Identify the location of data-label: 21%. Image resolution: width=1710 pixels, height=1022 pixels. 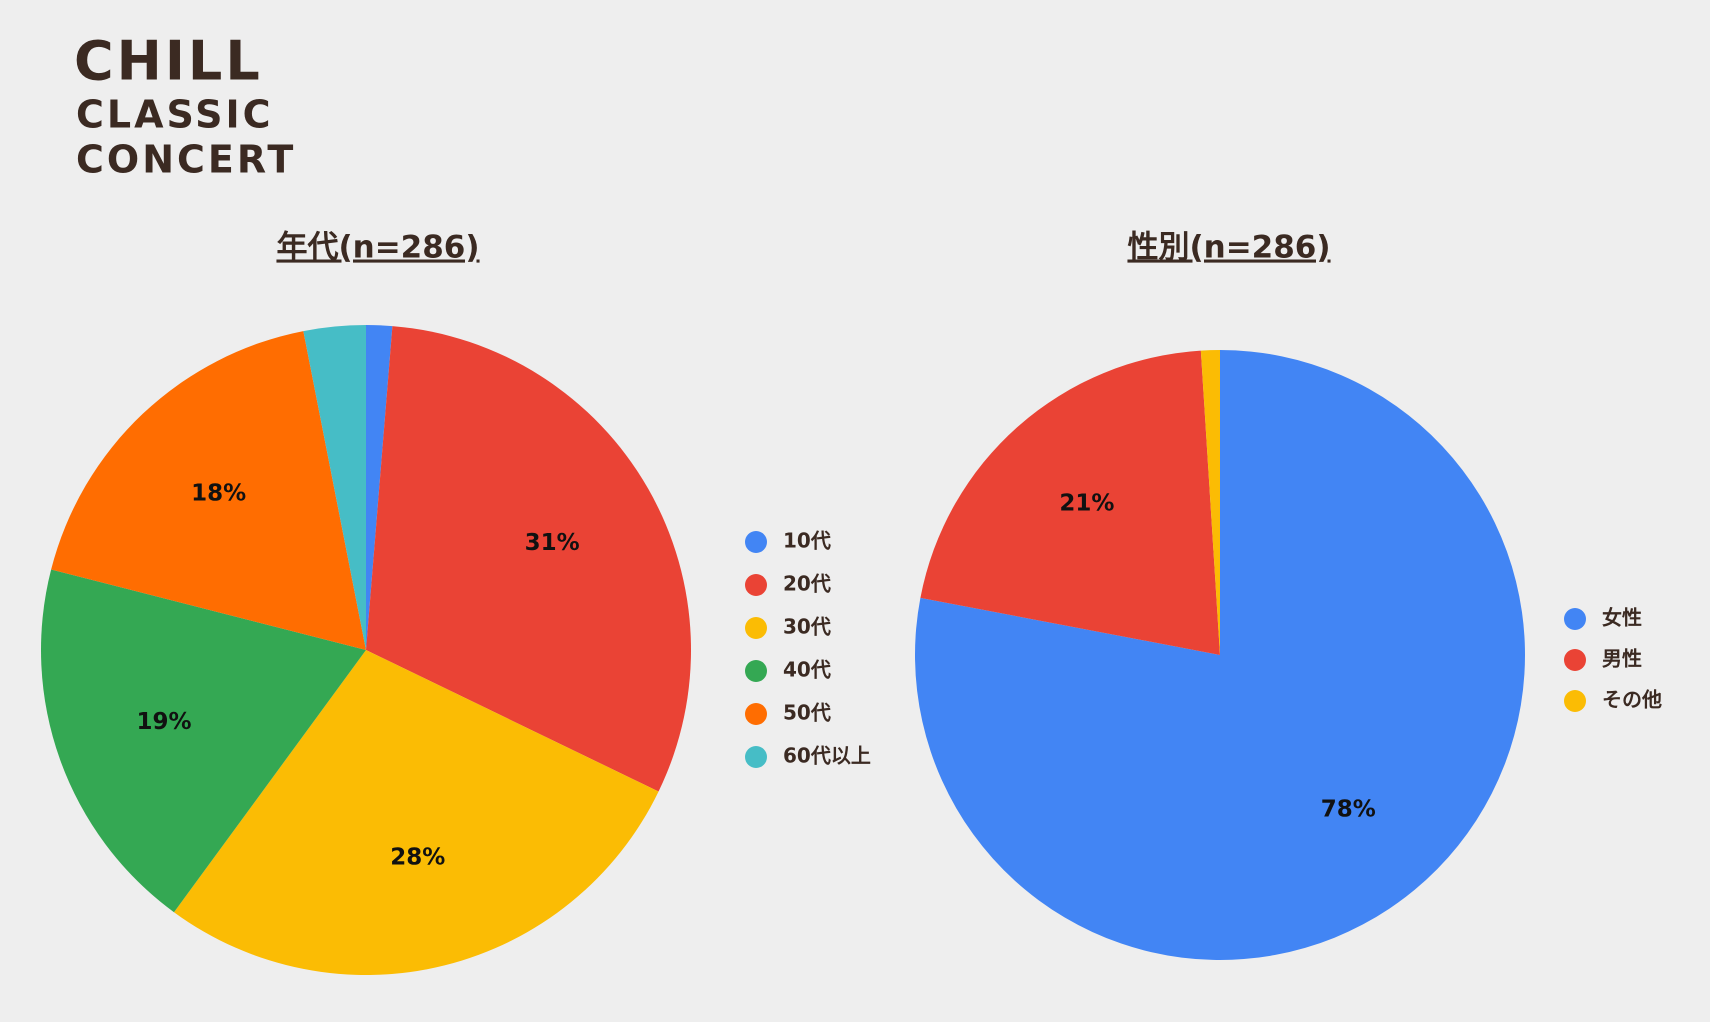
(1086, 504).